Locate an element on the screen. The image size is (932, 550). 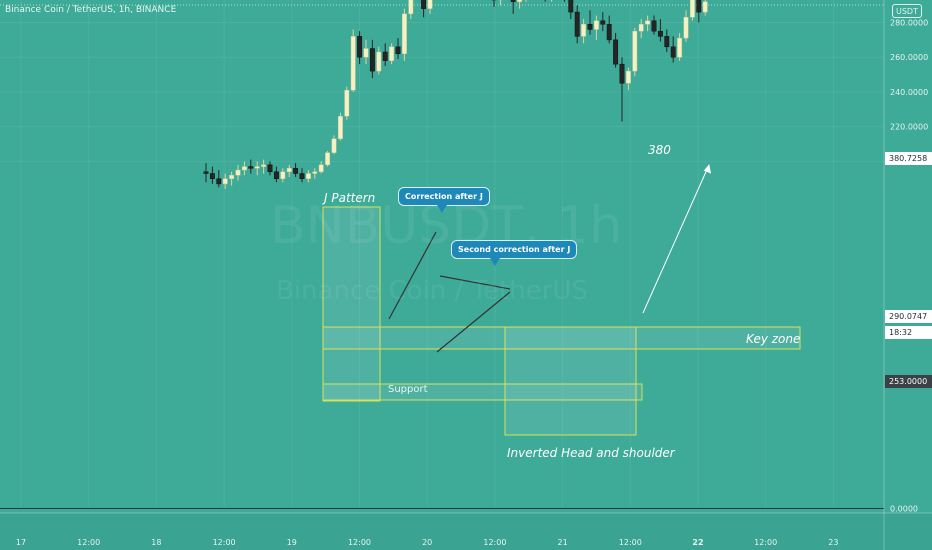
target-price-tag: 380.7258 is located at coordinates (908, 158).